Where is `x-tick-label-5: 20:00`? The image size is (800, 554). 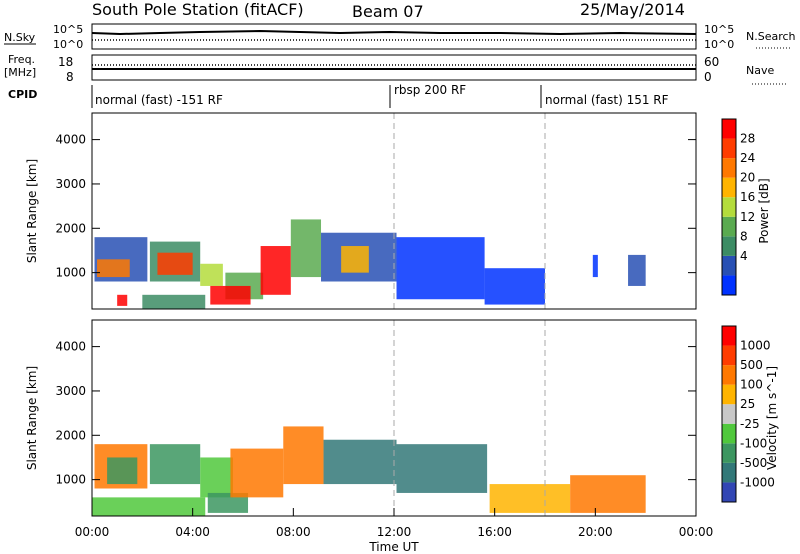 x-tick-label-5: 20:00 is located at coordinates (595, 532).